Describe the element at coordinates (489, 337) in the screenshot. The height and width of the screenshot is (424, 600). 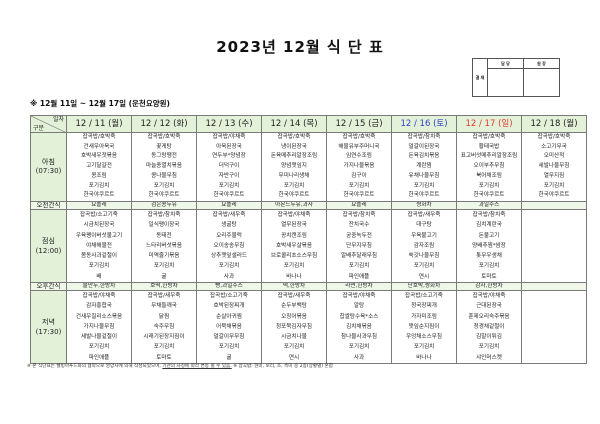
I see `menu-item: 김말이튀김` at that location.